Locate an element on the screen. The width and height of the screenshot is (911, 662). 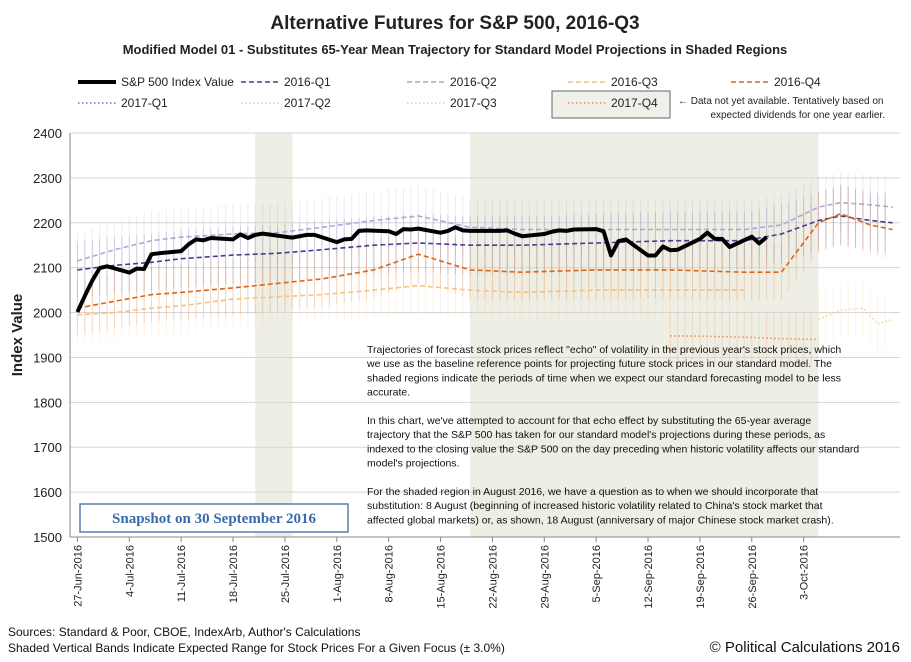
y-tick-label: 2400 is located at coordinates (47, 133).